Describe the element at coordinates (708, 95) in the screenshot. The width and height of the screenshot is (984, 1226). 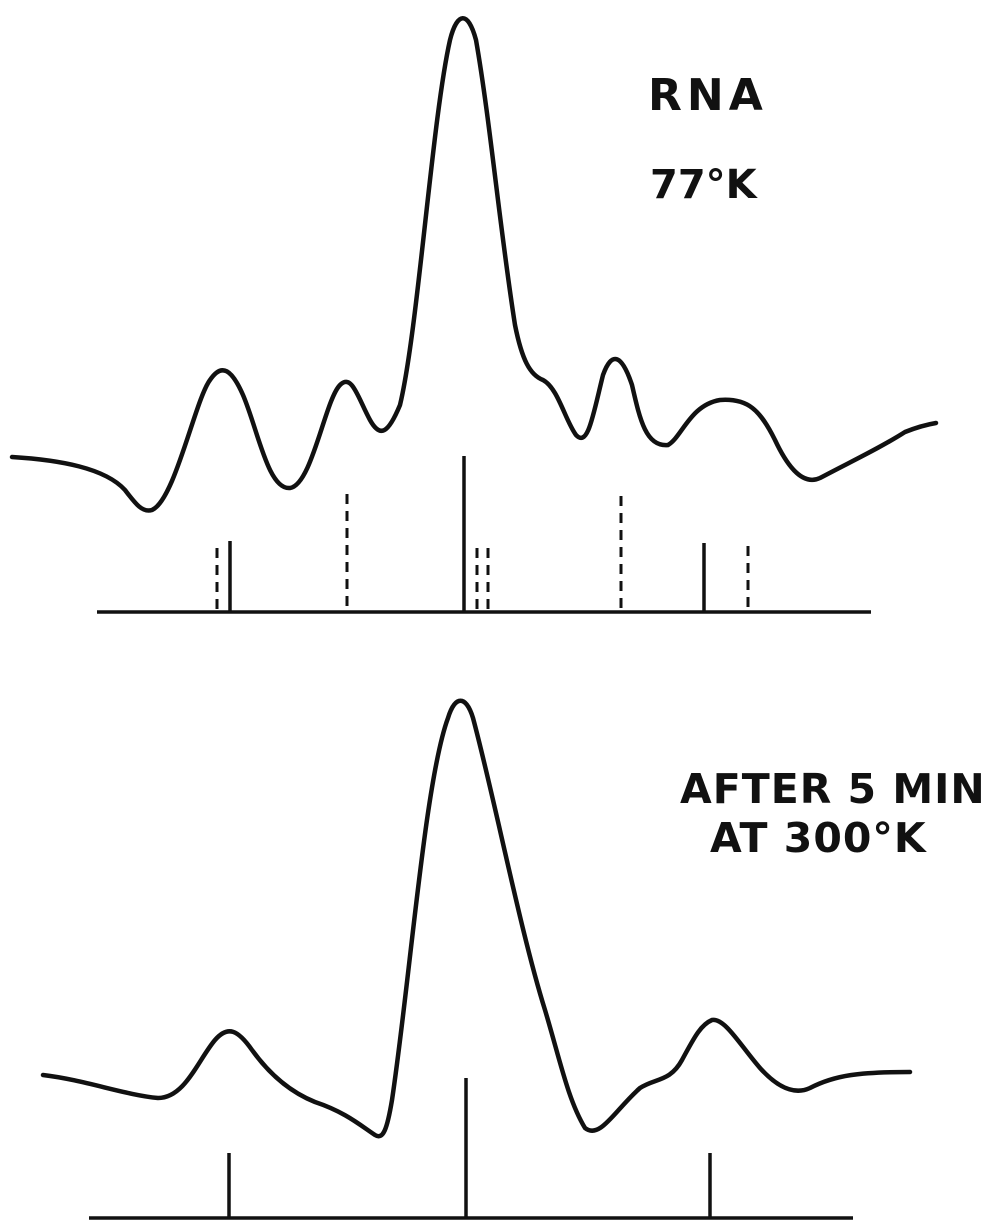
I see `label-rna: RNA` at that location.